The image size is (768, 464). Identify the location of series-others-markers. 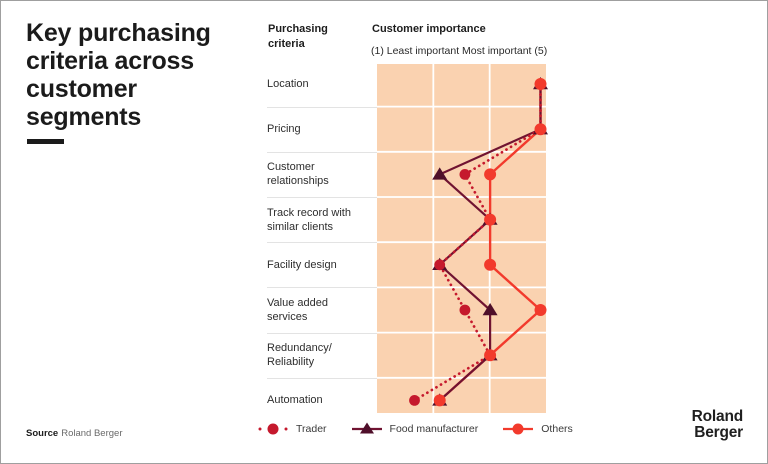
(490, 242).